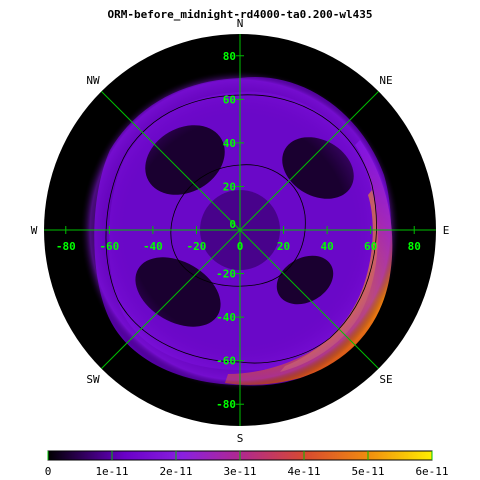  I want to click on x-tick-label: -60, so click(109, 246).